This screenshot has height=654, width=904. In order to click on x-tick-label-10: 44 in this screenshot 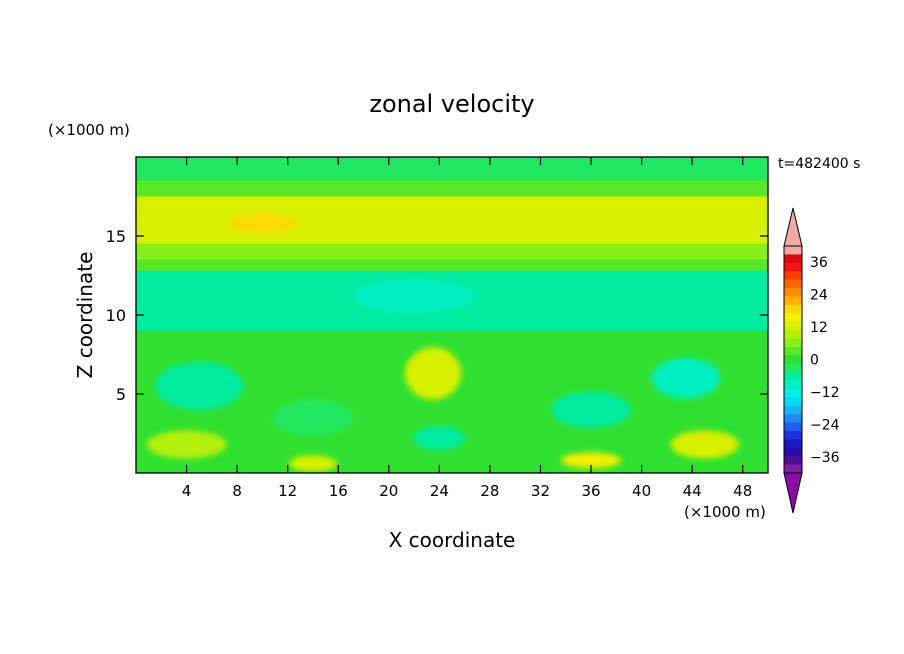, I will do `click(692, 491)`.